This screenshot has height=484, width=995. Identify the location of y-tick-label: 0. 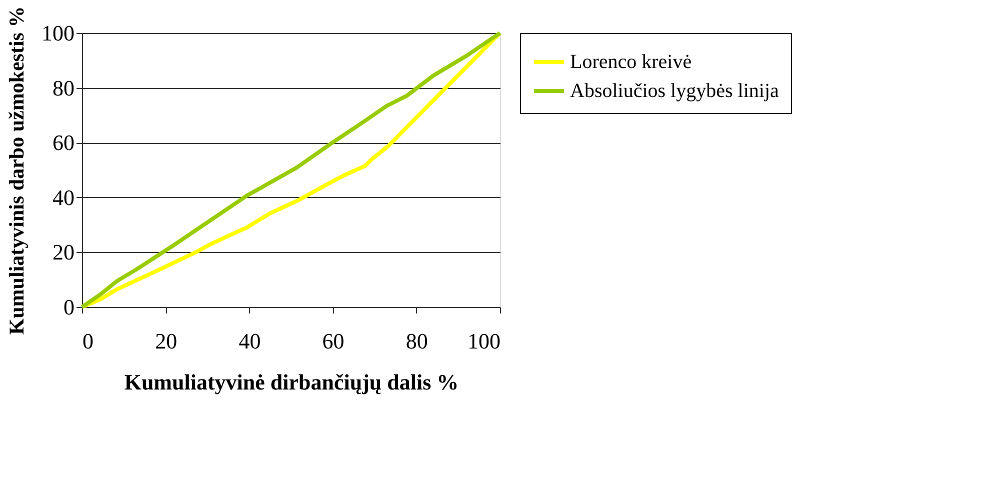
(69, 307).